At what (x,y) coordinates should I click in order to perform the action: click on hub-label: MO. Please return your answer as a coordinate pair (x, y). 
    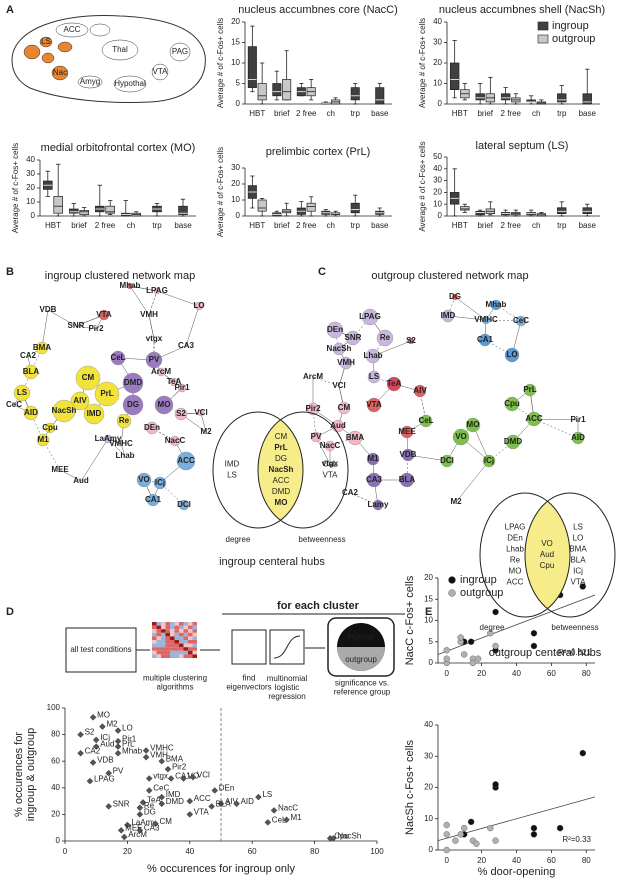
    Looking at the image, I should click on (281, 502).